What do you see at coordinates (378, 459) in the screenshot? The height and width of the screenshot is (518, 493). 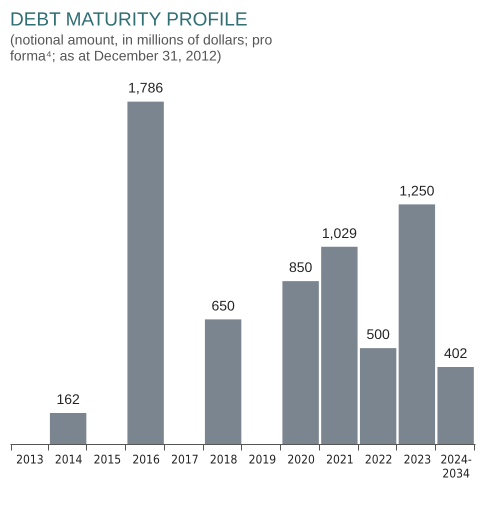 I see `x-tick-label: 2022` at bounding box center [378, 459].